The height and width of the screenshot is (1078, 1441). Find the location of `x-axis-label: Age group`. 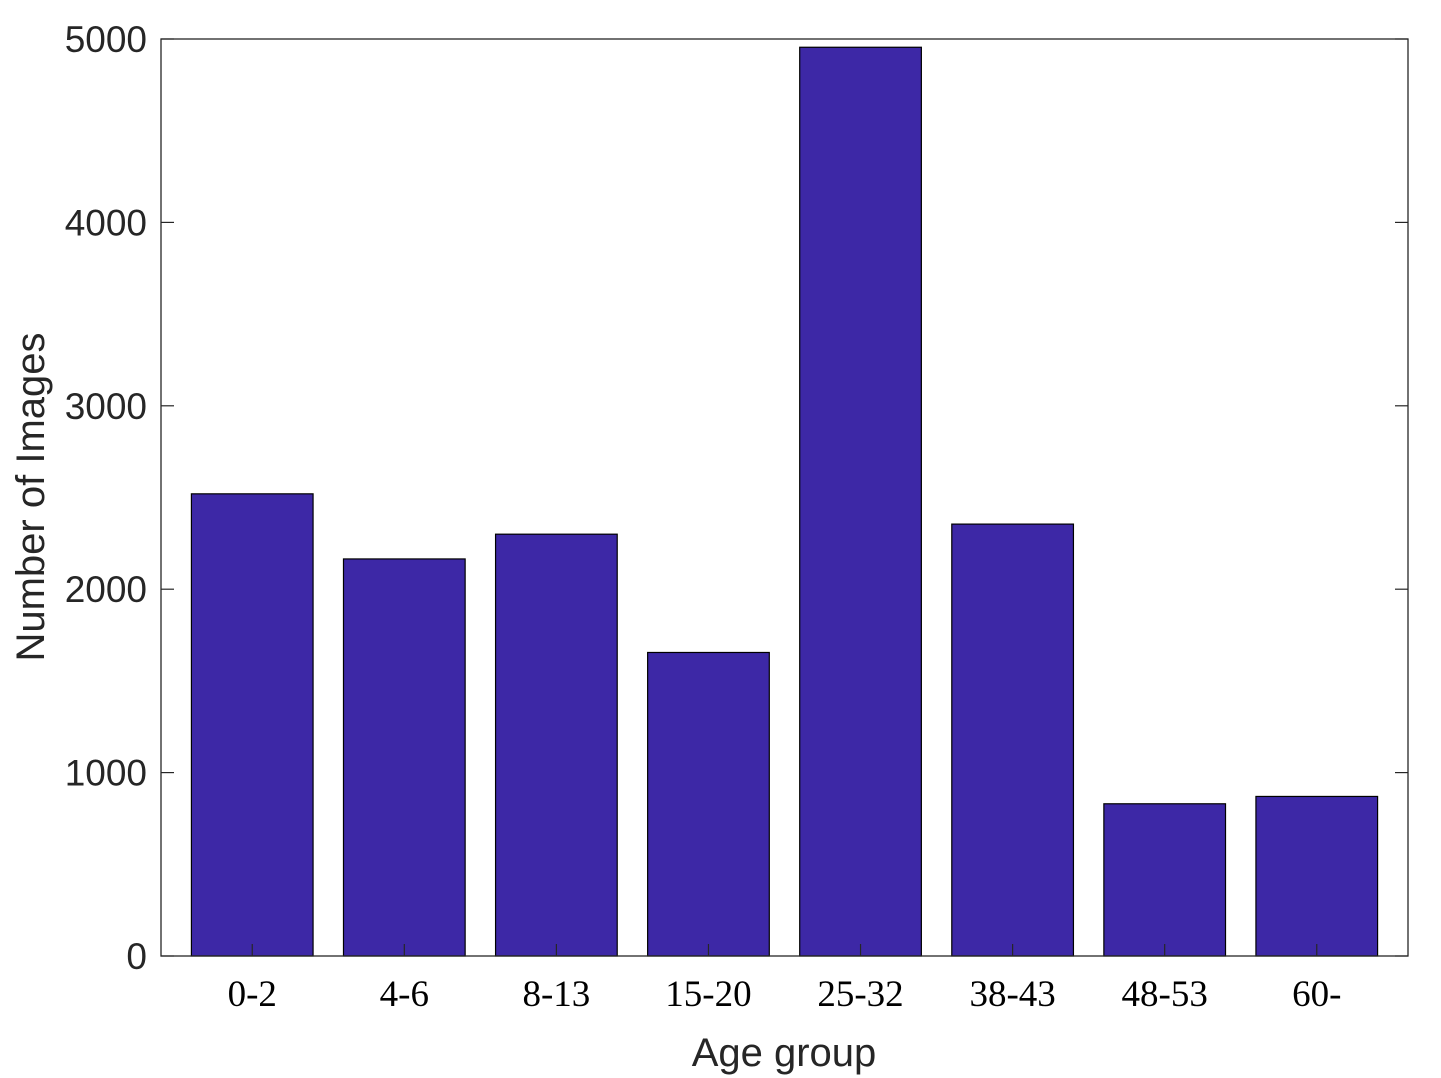

x-axis-label: Age group is located at coordinates (784, 1053).